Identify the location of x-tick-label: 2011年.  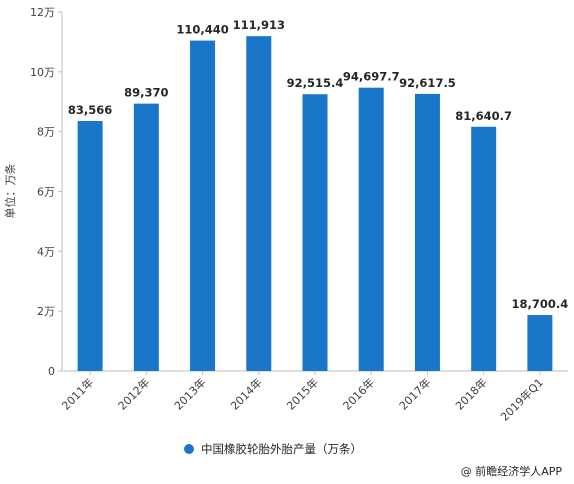
(77, 393).